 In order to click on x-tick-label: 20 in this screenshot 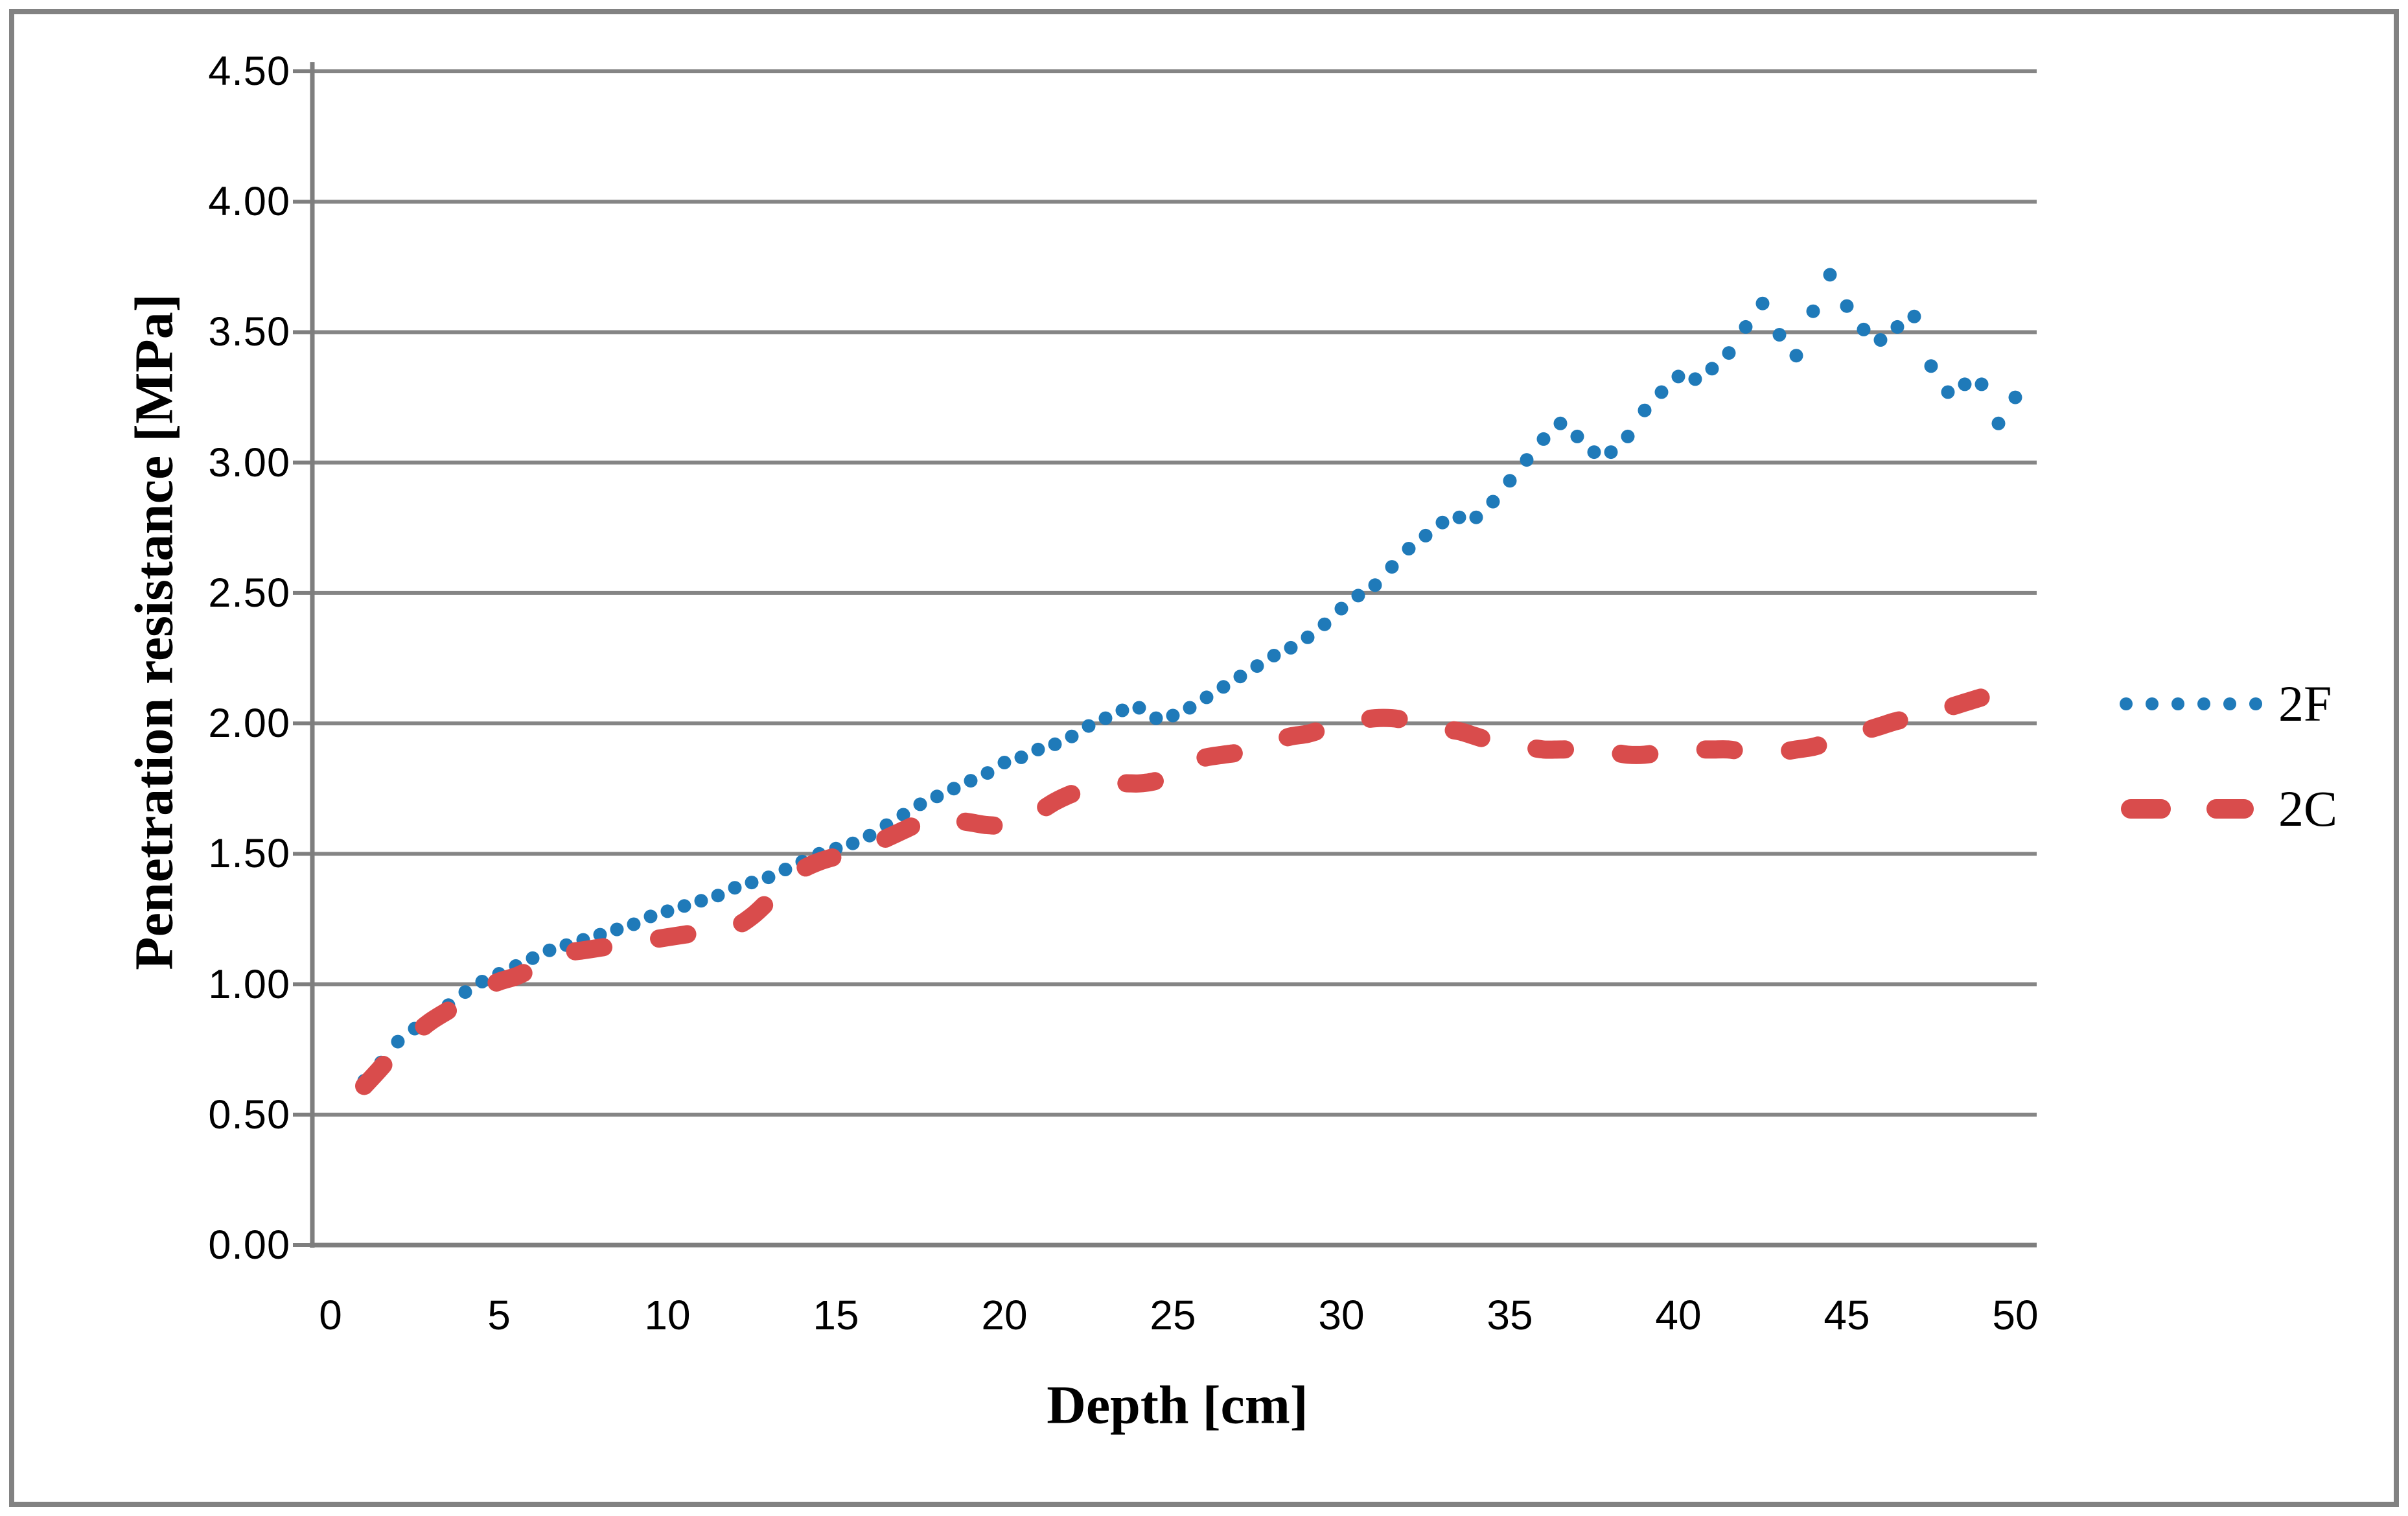, I will do `click(1005, 1315)`.